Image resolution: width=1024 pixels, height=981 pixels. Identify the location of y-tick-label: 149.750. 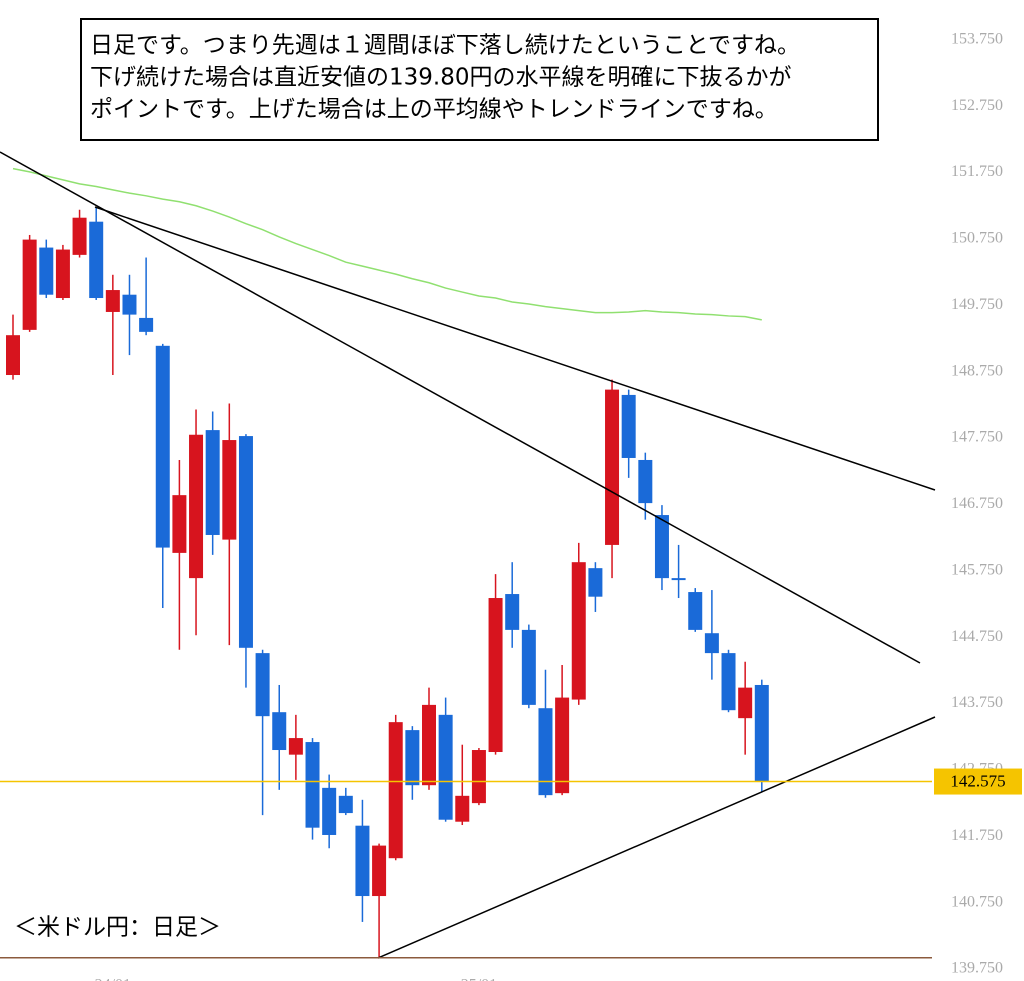
(977, 304).